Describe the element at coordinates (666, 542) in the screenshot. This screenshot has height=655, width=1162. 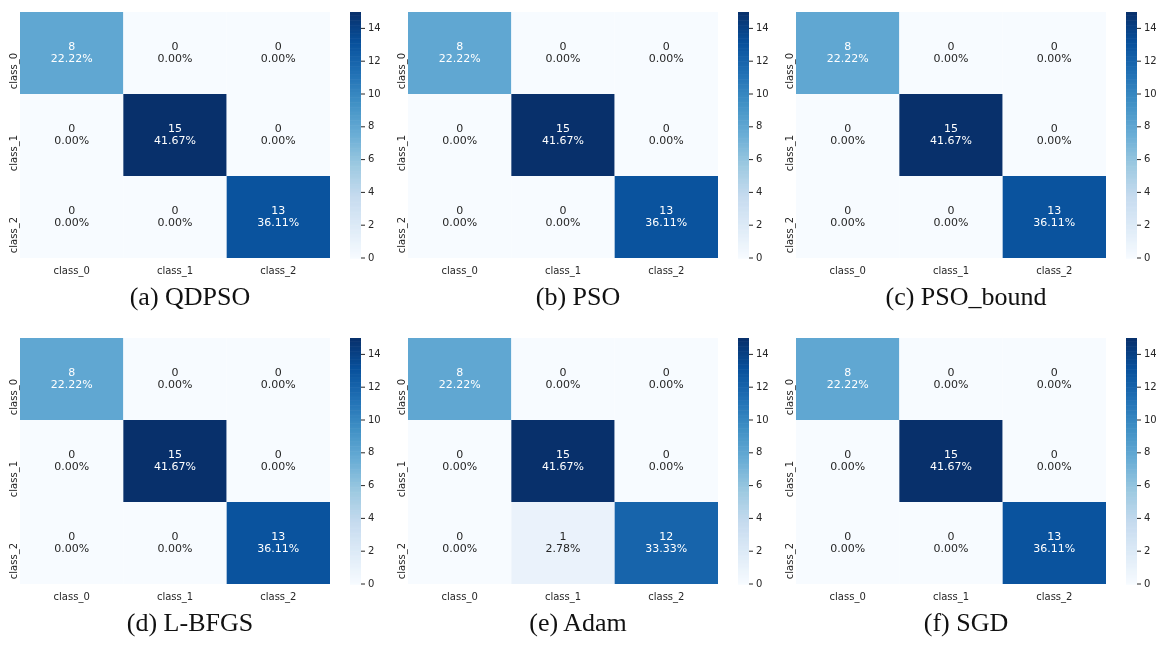
I see `data-label: 12 33.33%` at that location.